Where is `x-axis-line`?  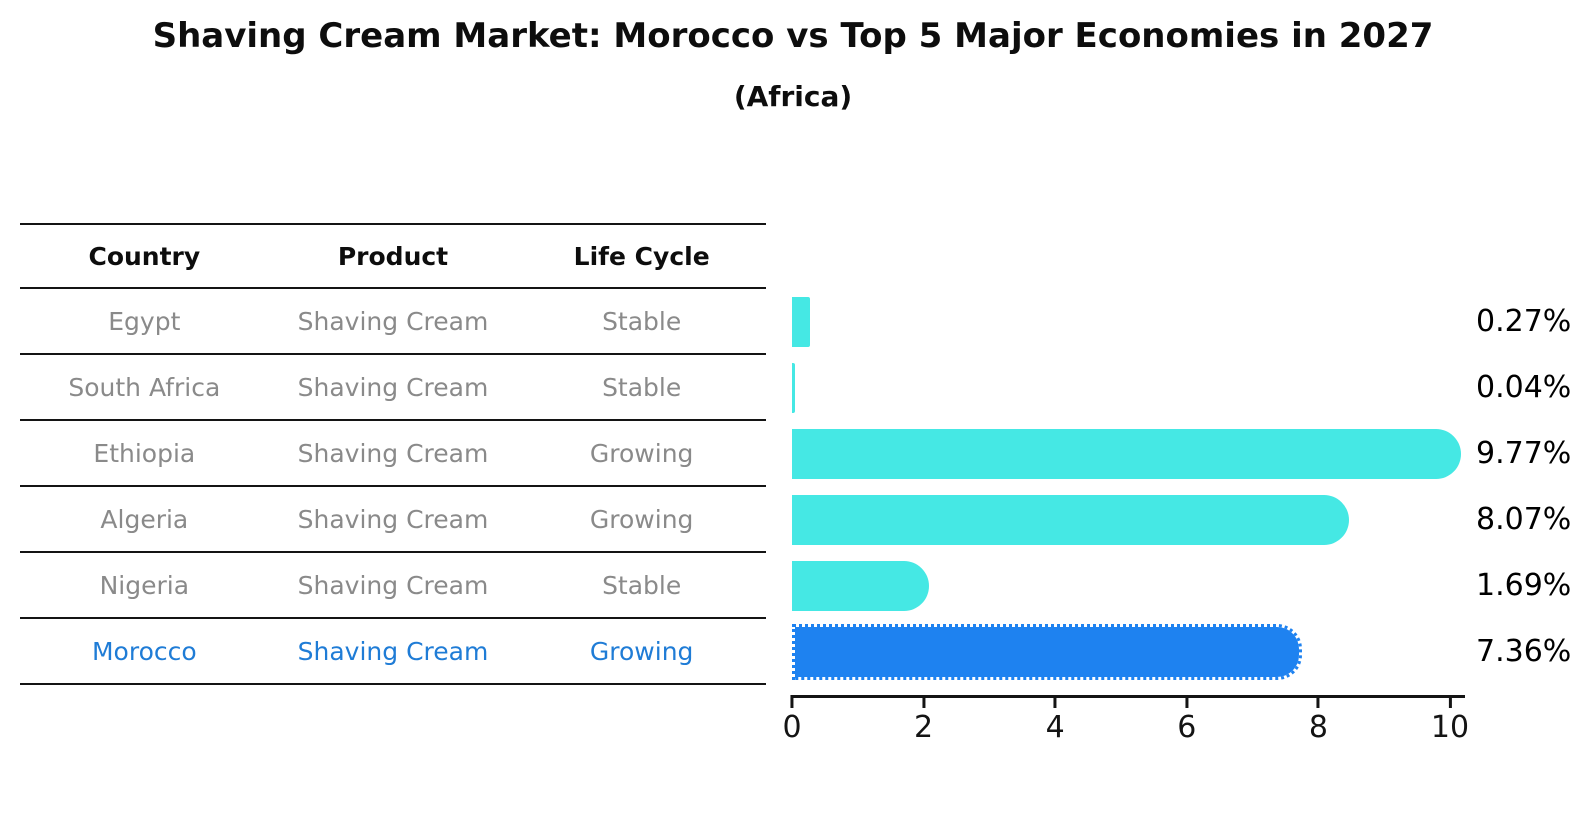
x-axis-line is located at coordinates (1128, 696).